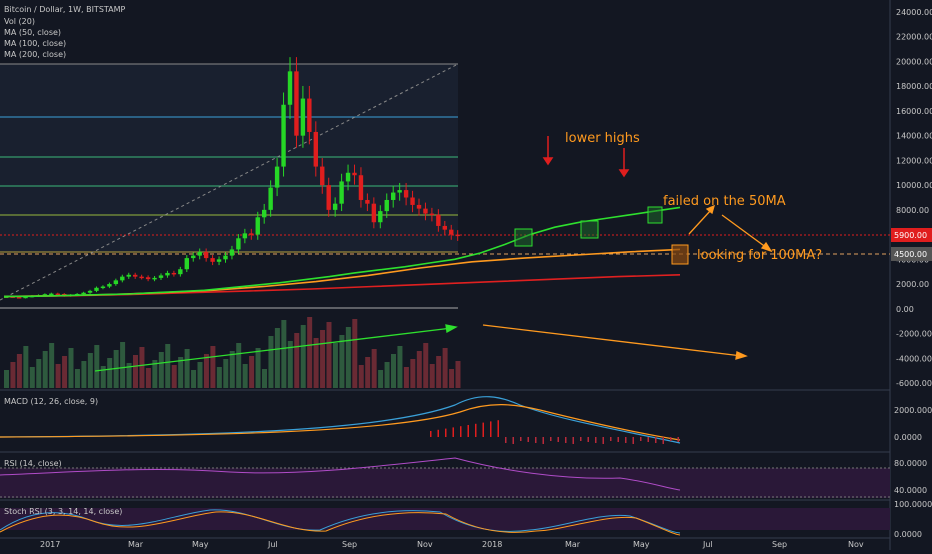 This screenshot has width=932, height=554. Describe the element at coordinates (914, 111) in the screenshot. I see `price-tick-label: 16000.00` at that location.